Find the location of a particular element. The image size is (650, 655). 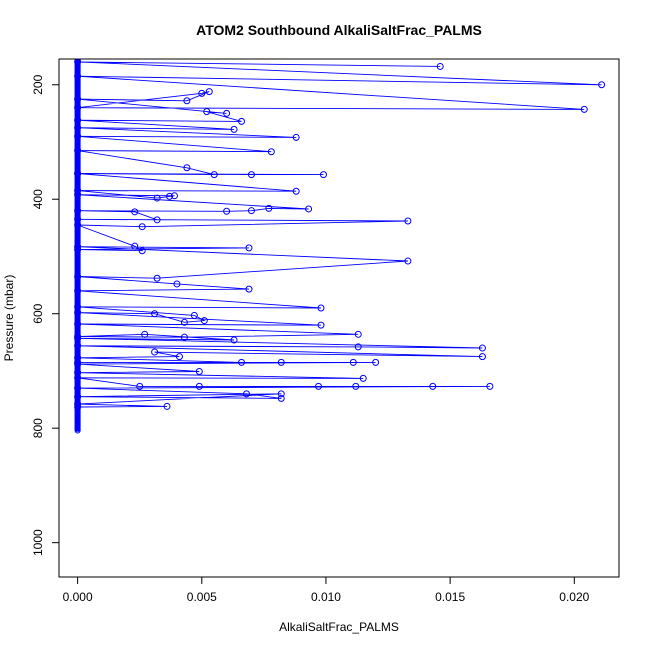

y-tick-label: 400 is located at coordinates (38, 199).